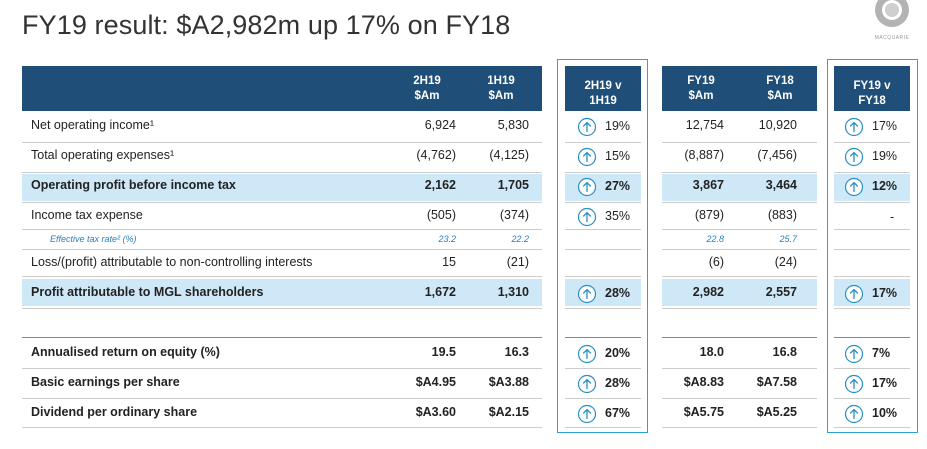 The width and height of the screenshot is (927, 449). I want to click on row-label: Profit attributable to MGL shareholders, so click(147, 292).